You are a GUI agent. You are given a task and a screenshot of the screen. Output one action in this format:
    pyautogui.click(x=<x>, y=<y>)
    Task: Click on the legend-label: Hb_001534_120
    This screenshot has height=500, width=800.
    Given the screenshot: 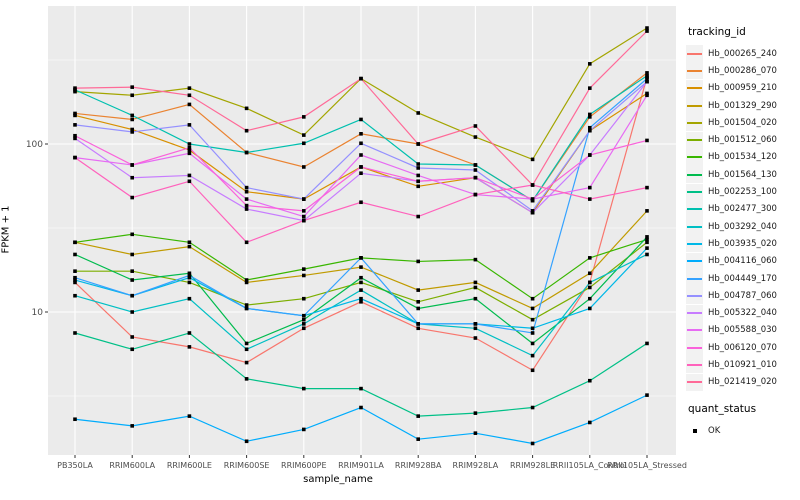 What is the action you would take?
    pyautogui.click(x=742, y=157)
    